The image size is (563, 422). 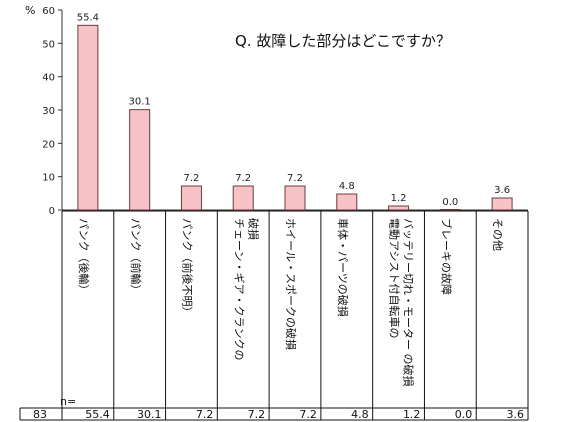 I want to click on category-label: 車体・パーツの破損, so click(x=343, y=267).